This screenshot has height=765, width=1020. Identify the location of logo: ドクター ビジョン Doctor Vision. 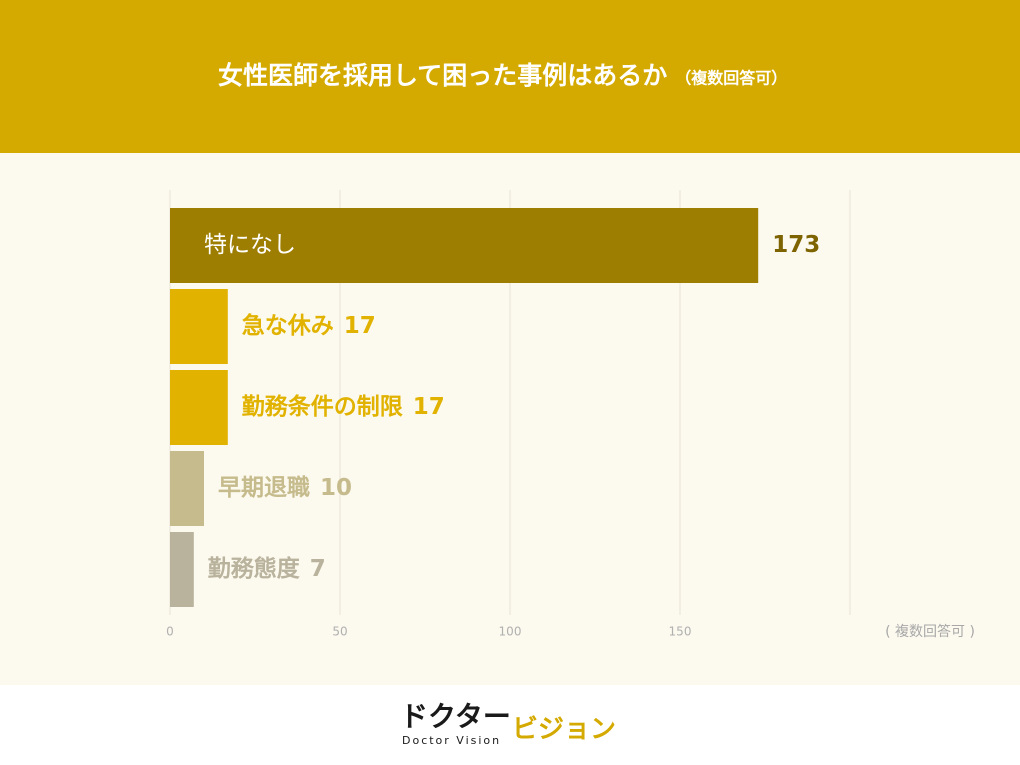
(508, 723).